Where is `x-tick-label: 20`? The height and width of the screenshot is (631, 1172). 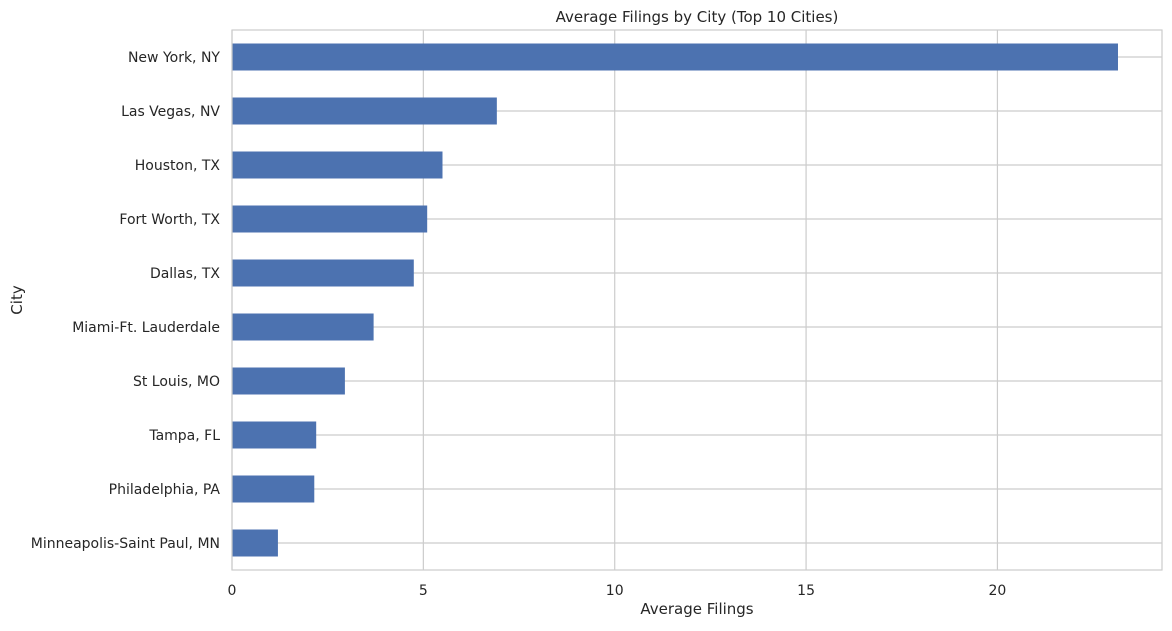 x-tick-label: 20 is located at coordinates (998, 591).